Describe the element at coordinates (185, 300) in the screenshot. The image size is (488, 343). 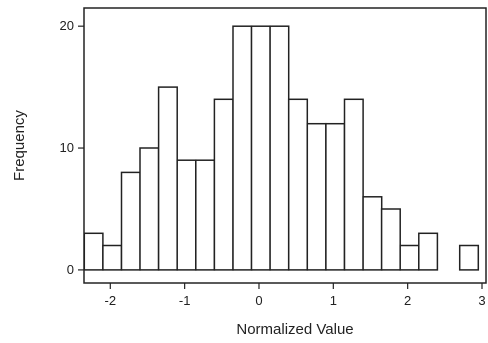
I see `x-tick-label: -1` at that location.